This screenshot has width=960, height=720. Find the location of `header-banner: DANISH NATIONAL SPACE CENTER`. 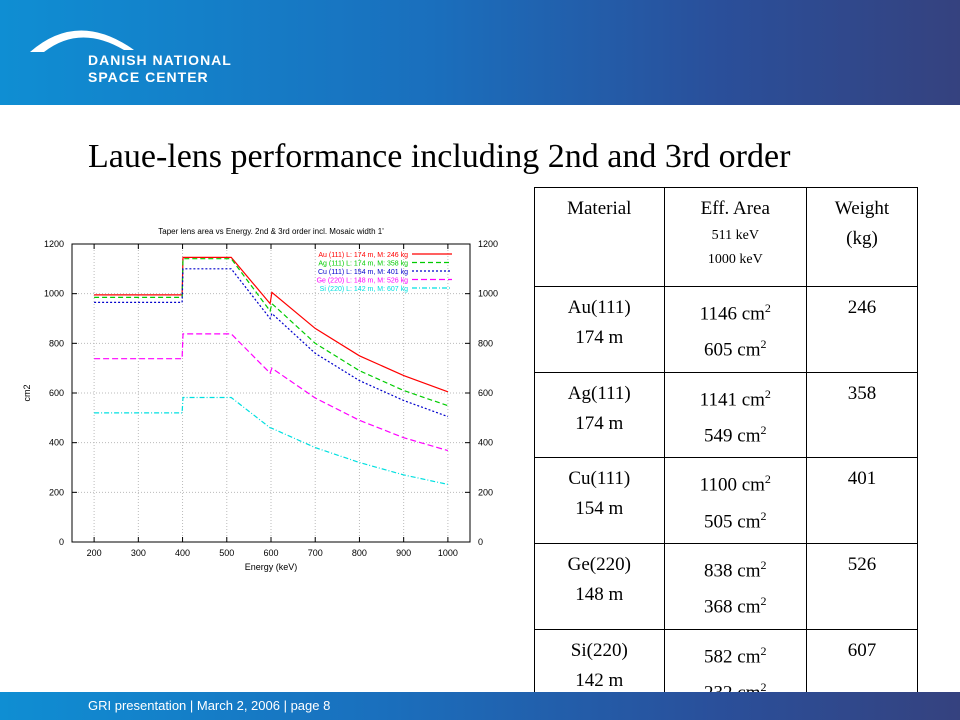

header-banner: DANISH NATIONAL SPACE CENTER is located at coordinates (480, 52).